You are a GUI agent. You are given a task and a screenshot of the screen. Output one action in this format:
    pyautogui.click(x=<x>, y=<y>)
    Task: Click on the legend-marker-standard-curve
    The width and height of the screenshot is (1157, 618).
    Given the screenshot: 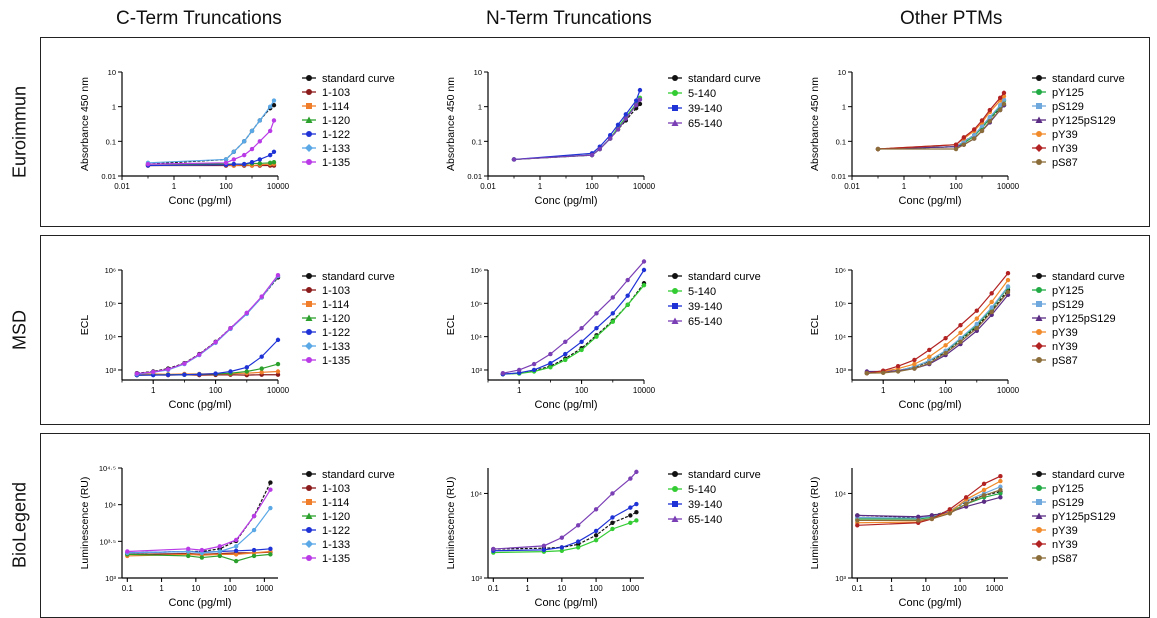 What is the action you would take?
    pyautogui.click(x=309, y=276)
    